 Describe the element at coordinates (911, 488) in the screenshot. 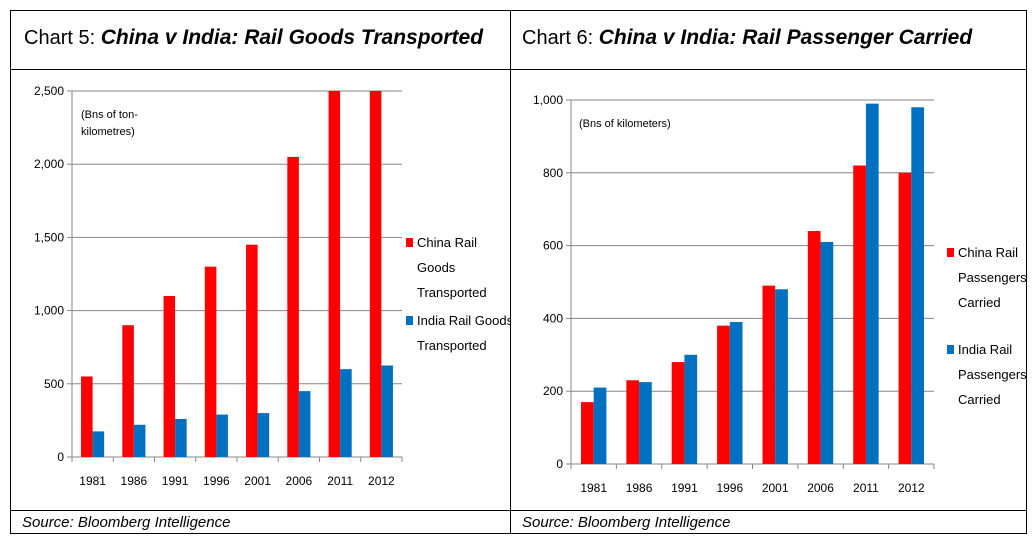

I see `chart6-xtick-label: 2012` at that location.